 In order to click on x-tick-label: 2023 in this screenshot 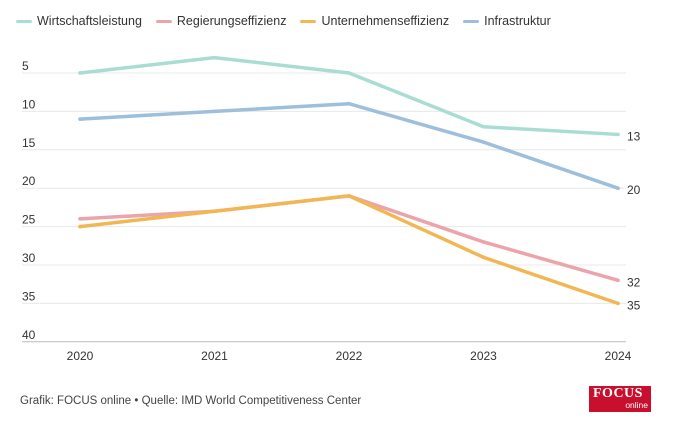, I will do `click(483, 356)`.